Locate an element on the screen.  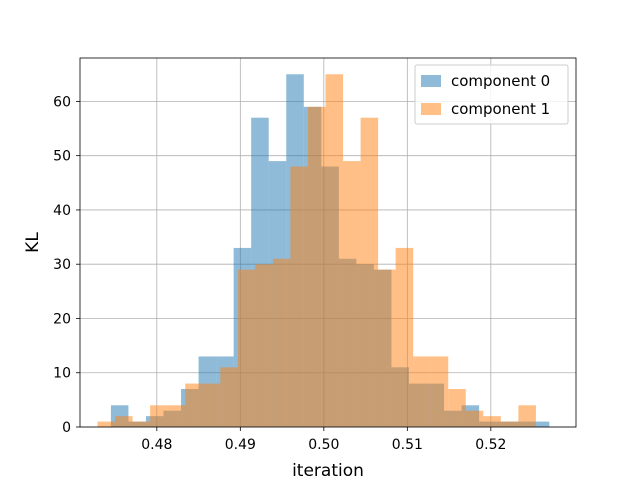
y-tick-label: 60 is located at coordinates (62, 102).